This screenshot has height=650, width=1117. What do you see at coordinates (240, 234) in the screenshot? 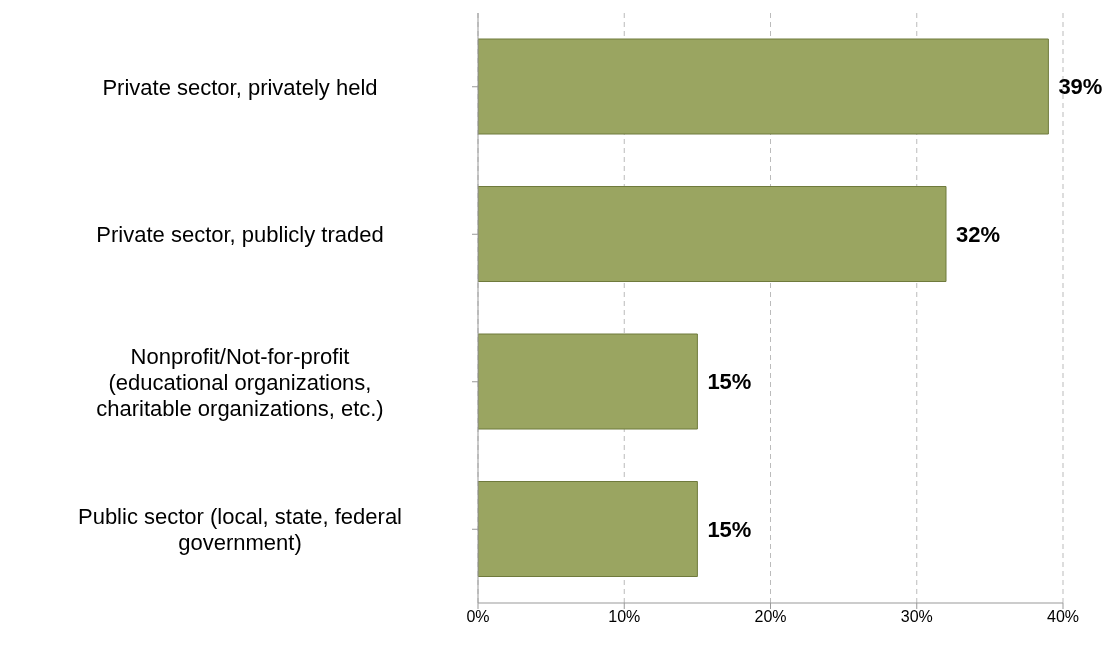
I see `y-tick-label: Private sector, publicly traded` at bounding box center [240, 234].